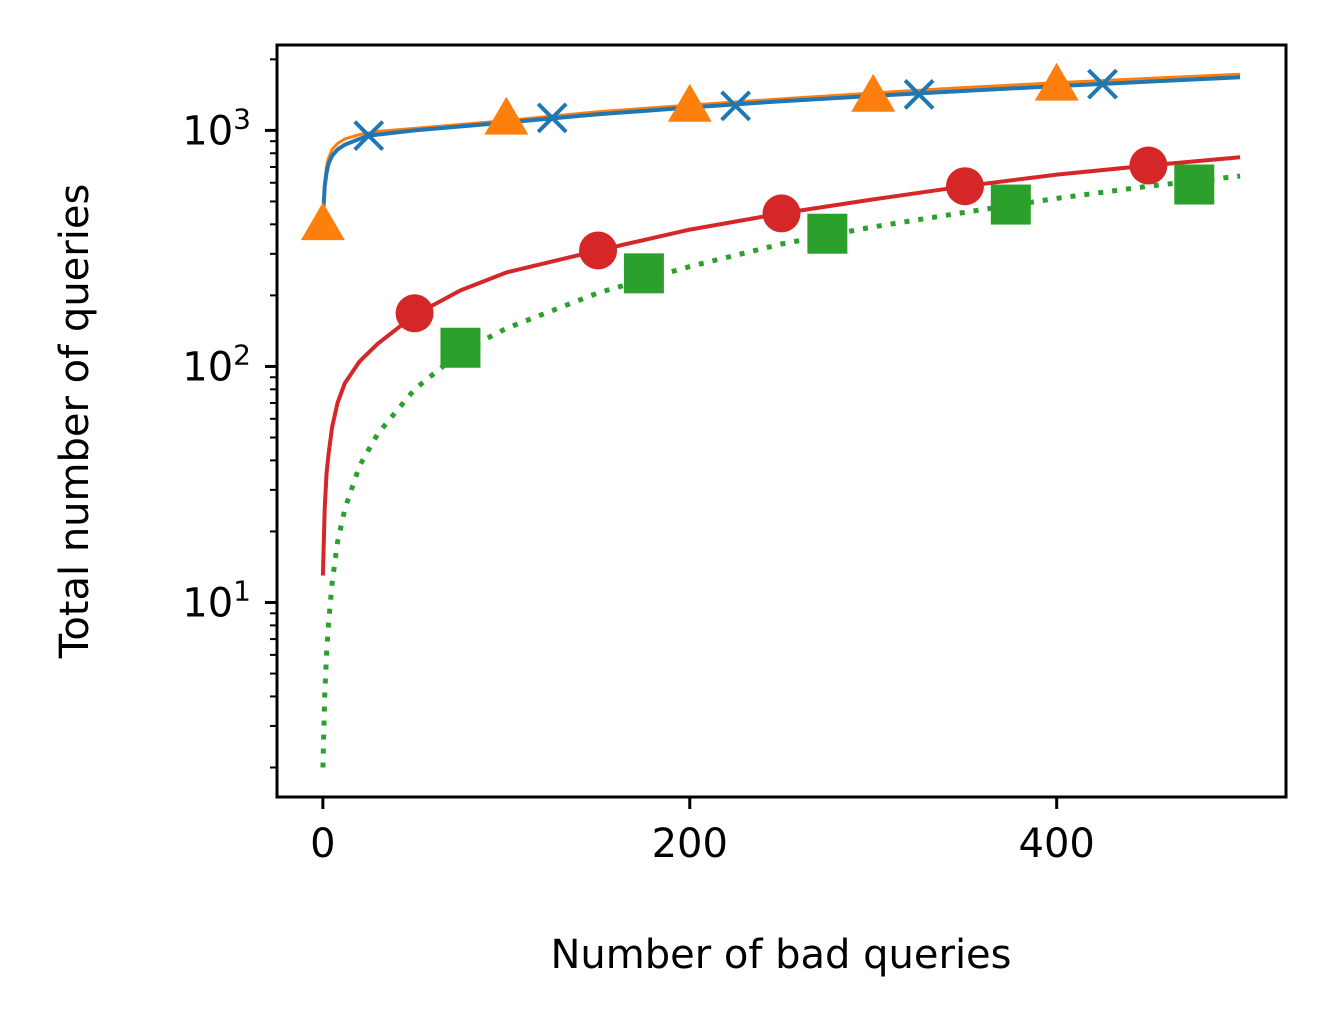 The height and width of the screenshot is (1024, 1331). Describe the element at coordinates (322, 844) in the screenshot. I see `x-tick-label: 0` at that location.